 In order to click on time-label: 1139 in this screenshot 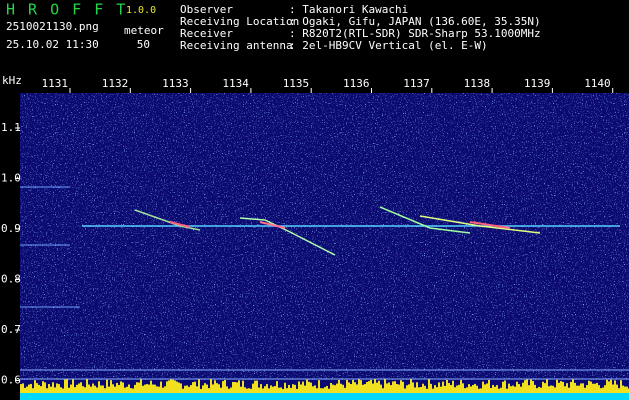, I will do `click(537, 83)`.